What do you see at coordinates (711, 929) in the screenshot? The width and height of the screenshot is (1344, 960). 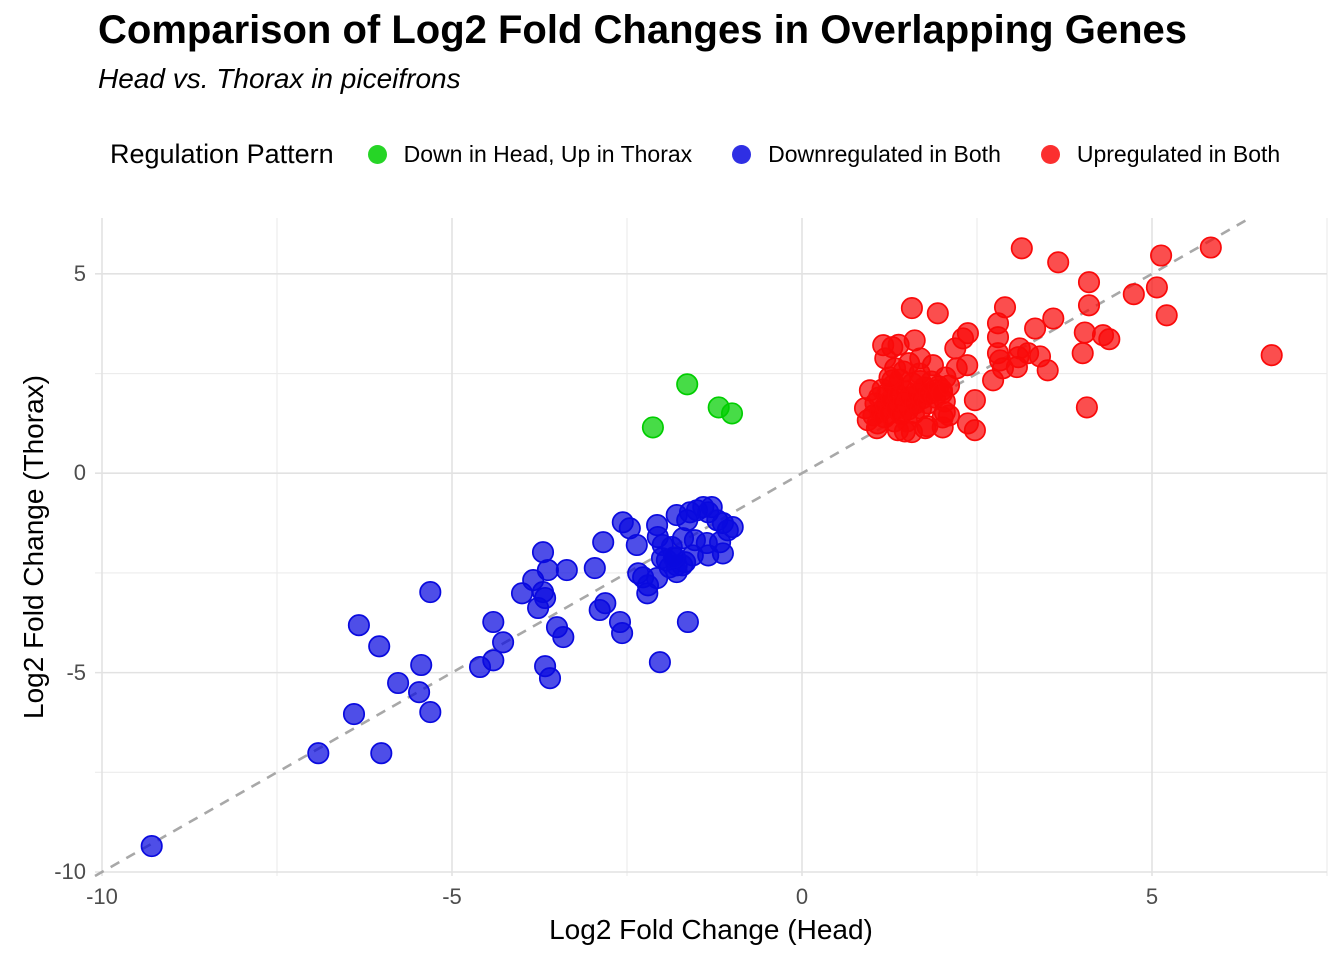 I see `x-axis-title: Log2 Fold Change (Head)` at bounding box center [711, 929].